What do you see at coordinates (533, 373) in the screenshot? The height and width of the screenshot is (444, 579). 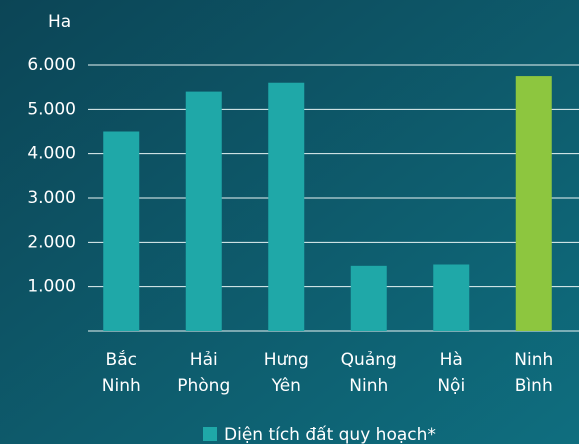 I see `x-tick-label: Ninh Bình` at bounding box center [533, 373].